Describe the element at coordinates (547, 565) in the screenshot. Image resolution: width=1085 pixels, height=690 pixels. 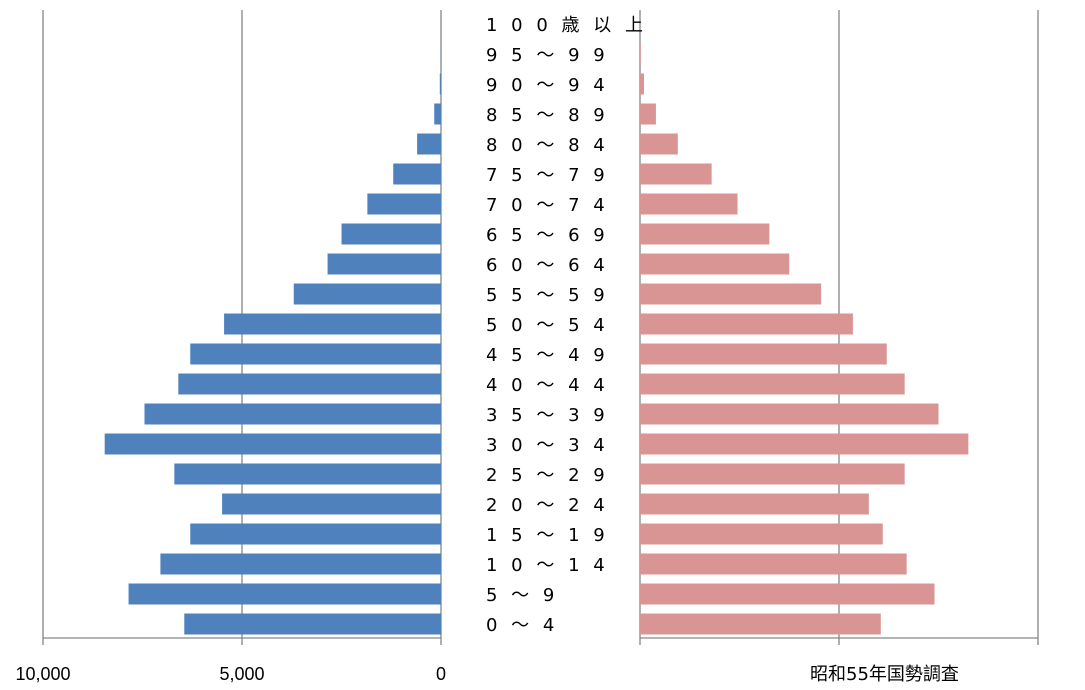
I see `age-group-label: 1 0 ～ 1 4` at that location.